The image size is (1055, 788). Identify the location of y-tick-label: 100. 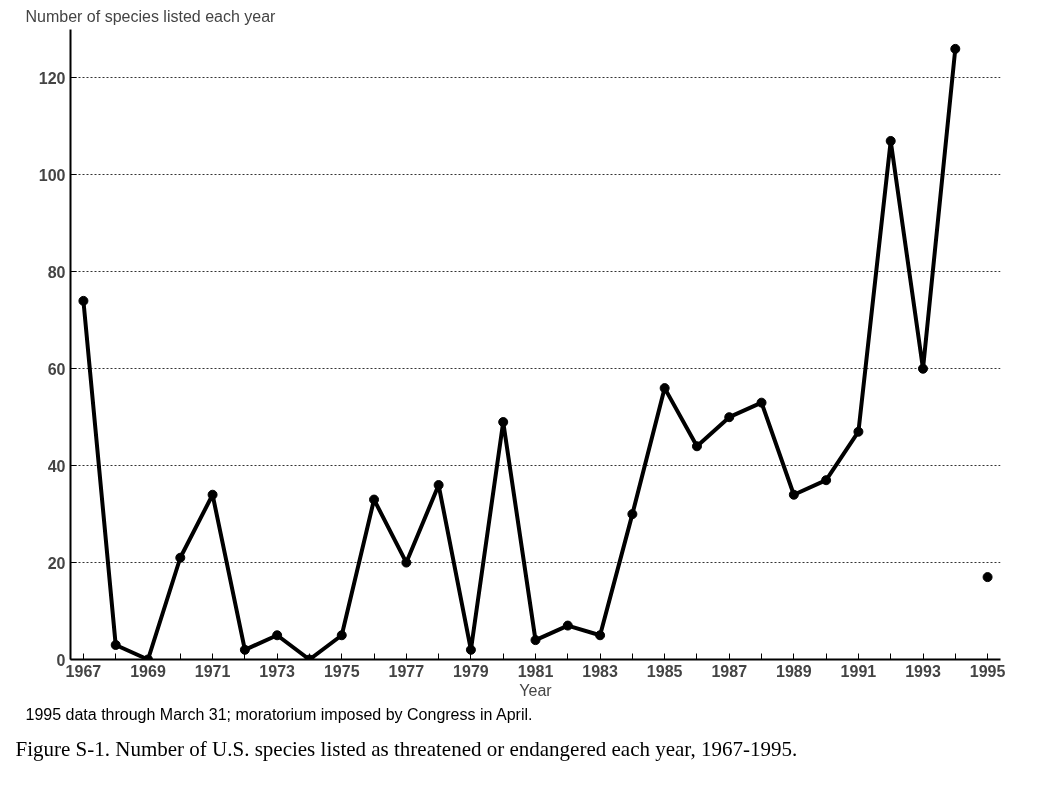
(52, 175).